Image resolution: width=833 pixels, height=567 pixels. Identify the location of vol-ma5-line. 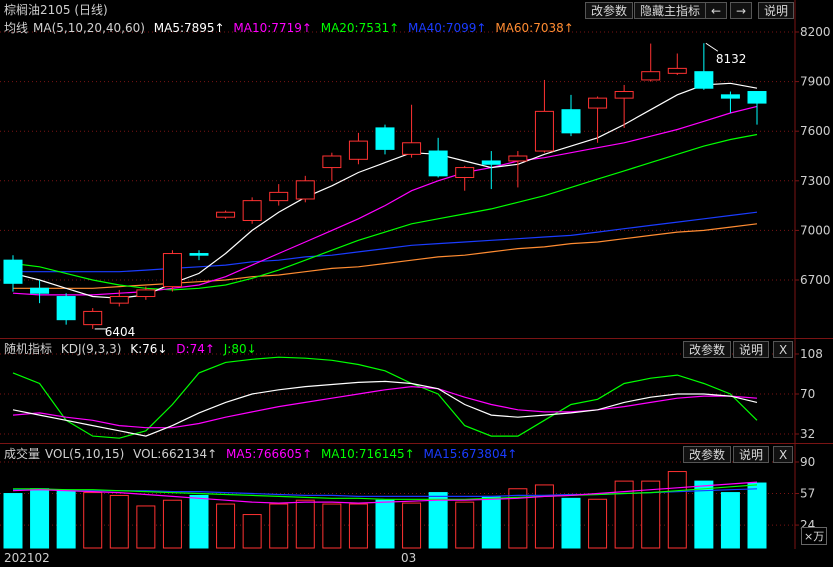
(385, 492).